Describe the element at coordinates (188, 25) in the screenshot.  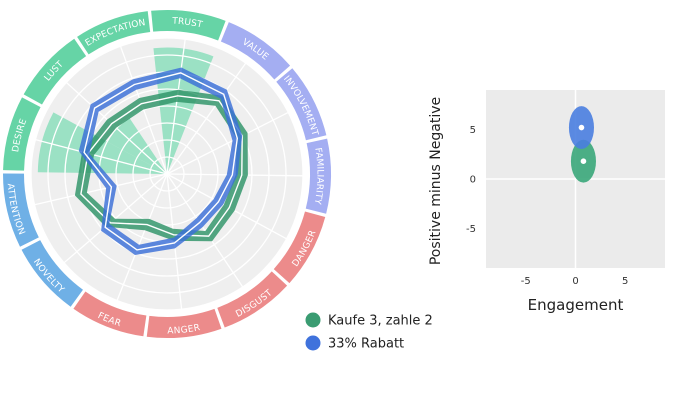
I see `category-segment-trust` at that location.